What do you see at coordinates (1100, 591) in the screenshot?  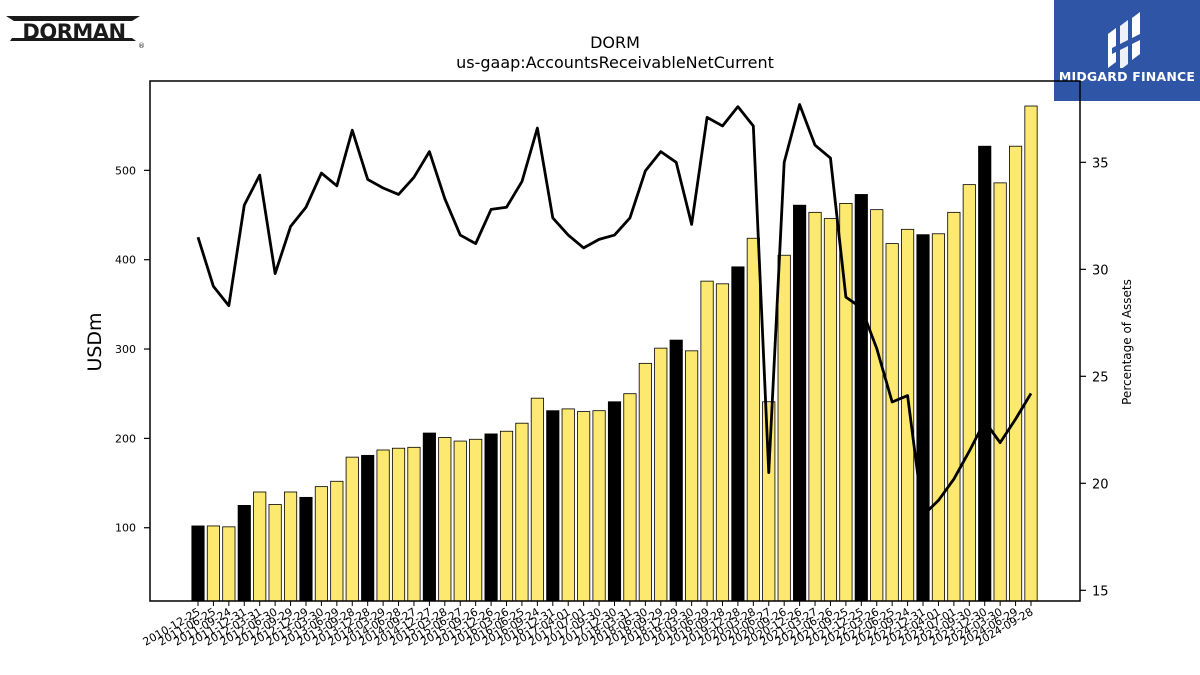 I see `y2-tick-label: 15` at bounding box center [1100, 591].